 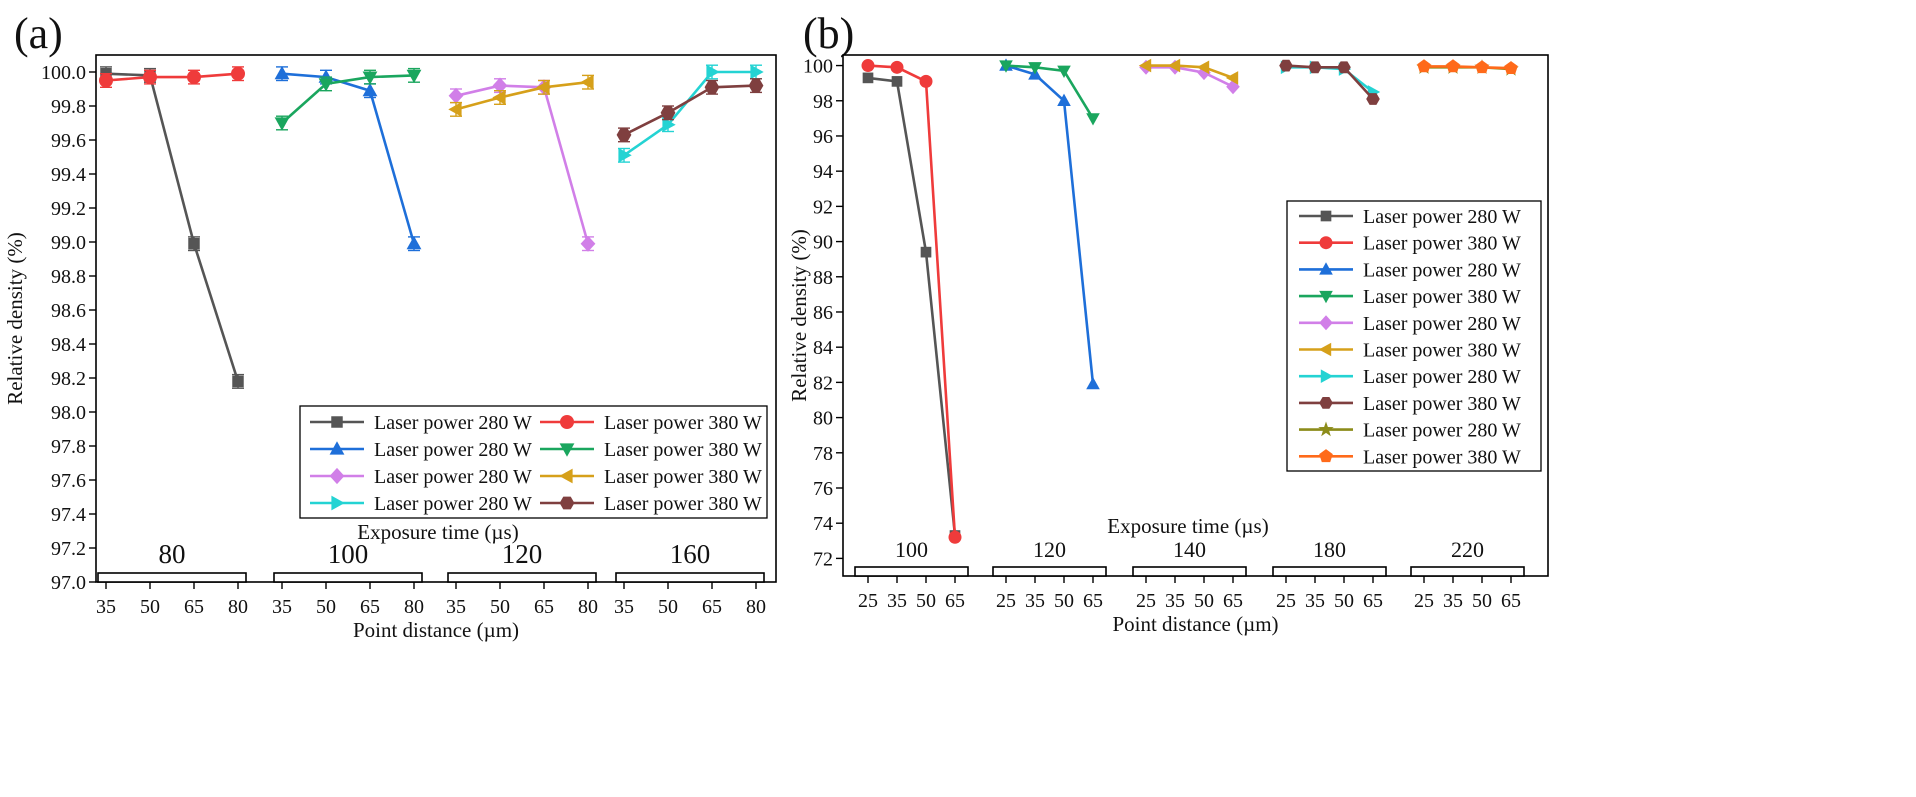 What do you see at coordinates (68, 209) in the screenshot?
I see `y-tick-label: 99.2` at bounding box center [68, 209].